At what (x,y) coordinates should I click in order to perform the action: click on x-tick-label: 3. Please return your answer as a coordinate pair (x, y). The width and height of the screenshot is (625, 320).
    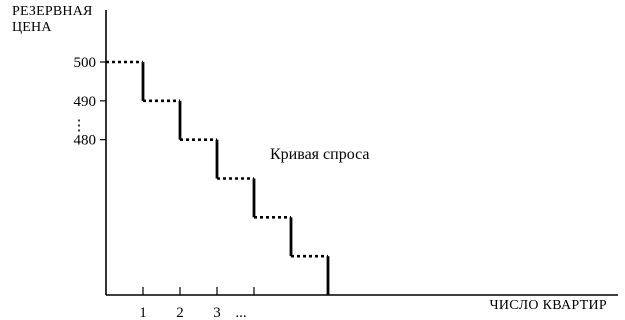
    Looking at the image, I should click on (217, 312).